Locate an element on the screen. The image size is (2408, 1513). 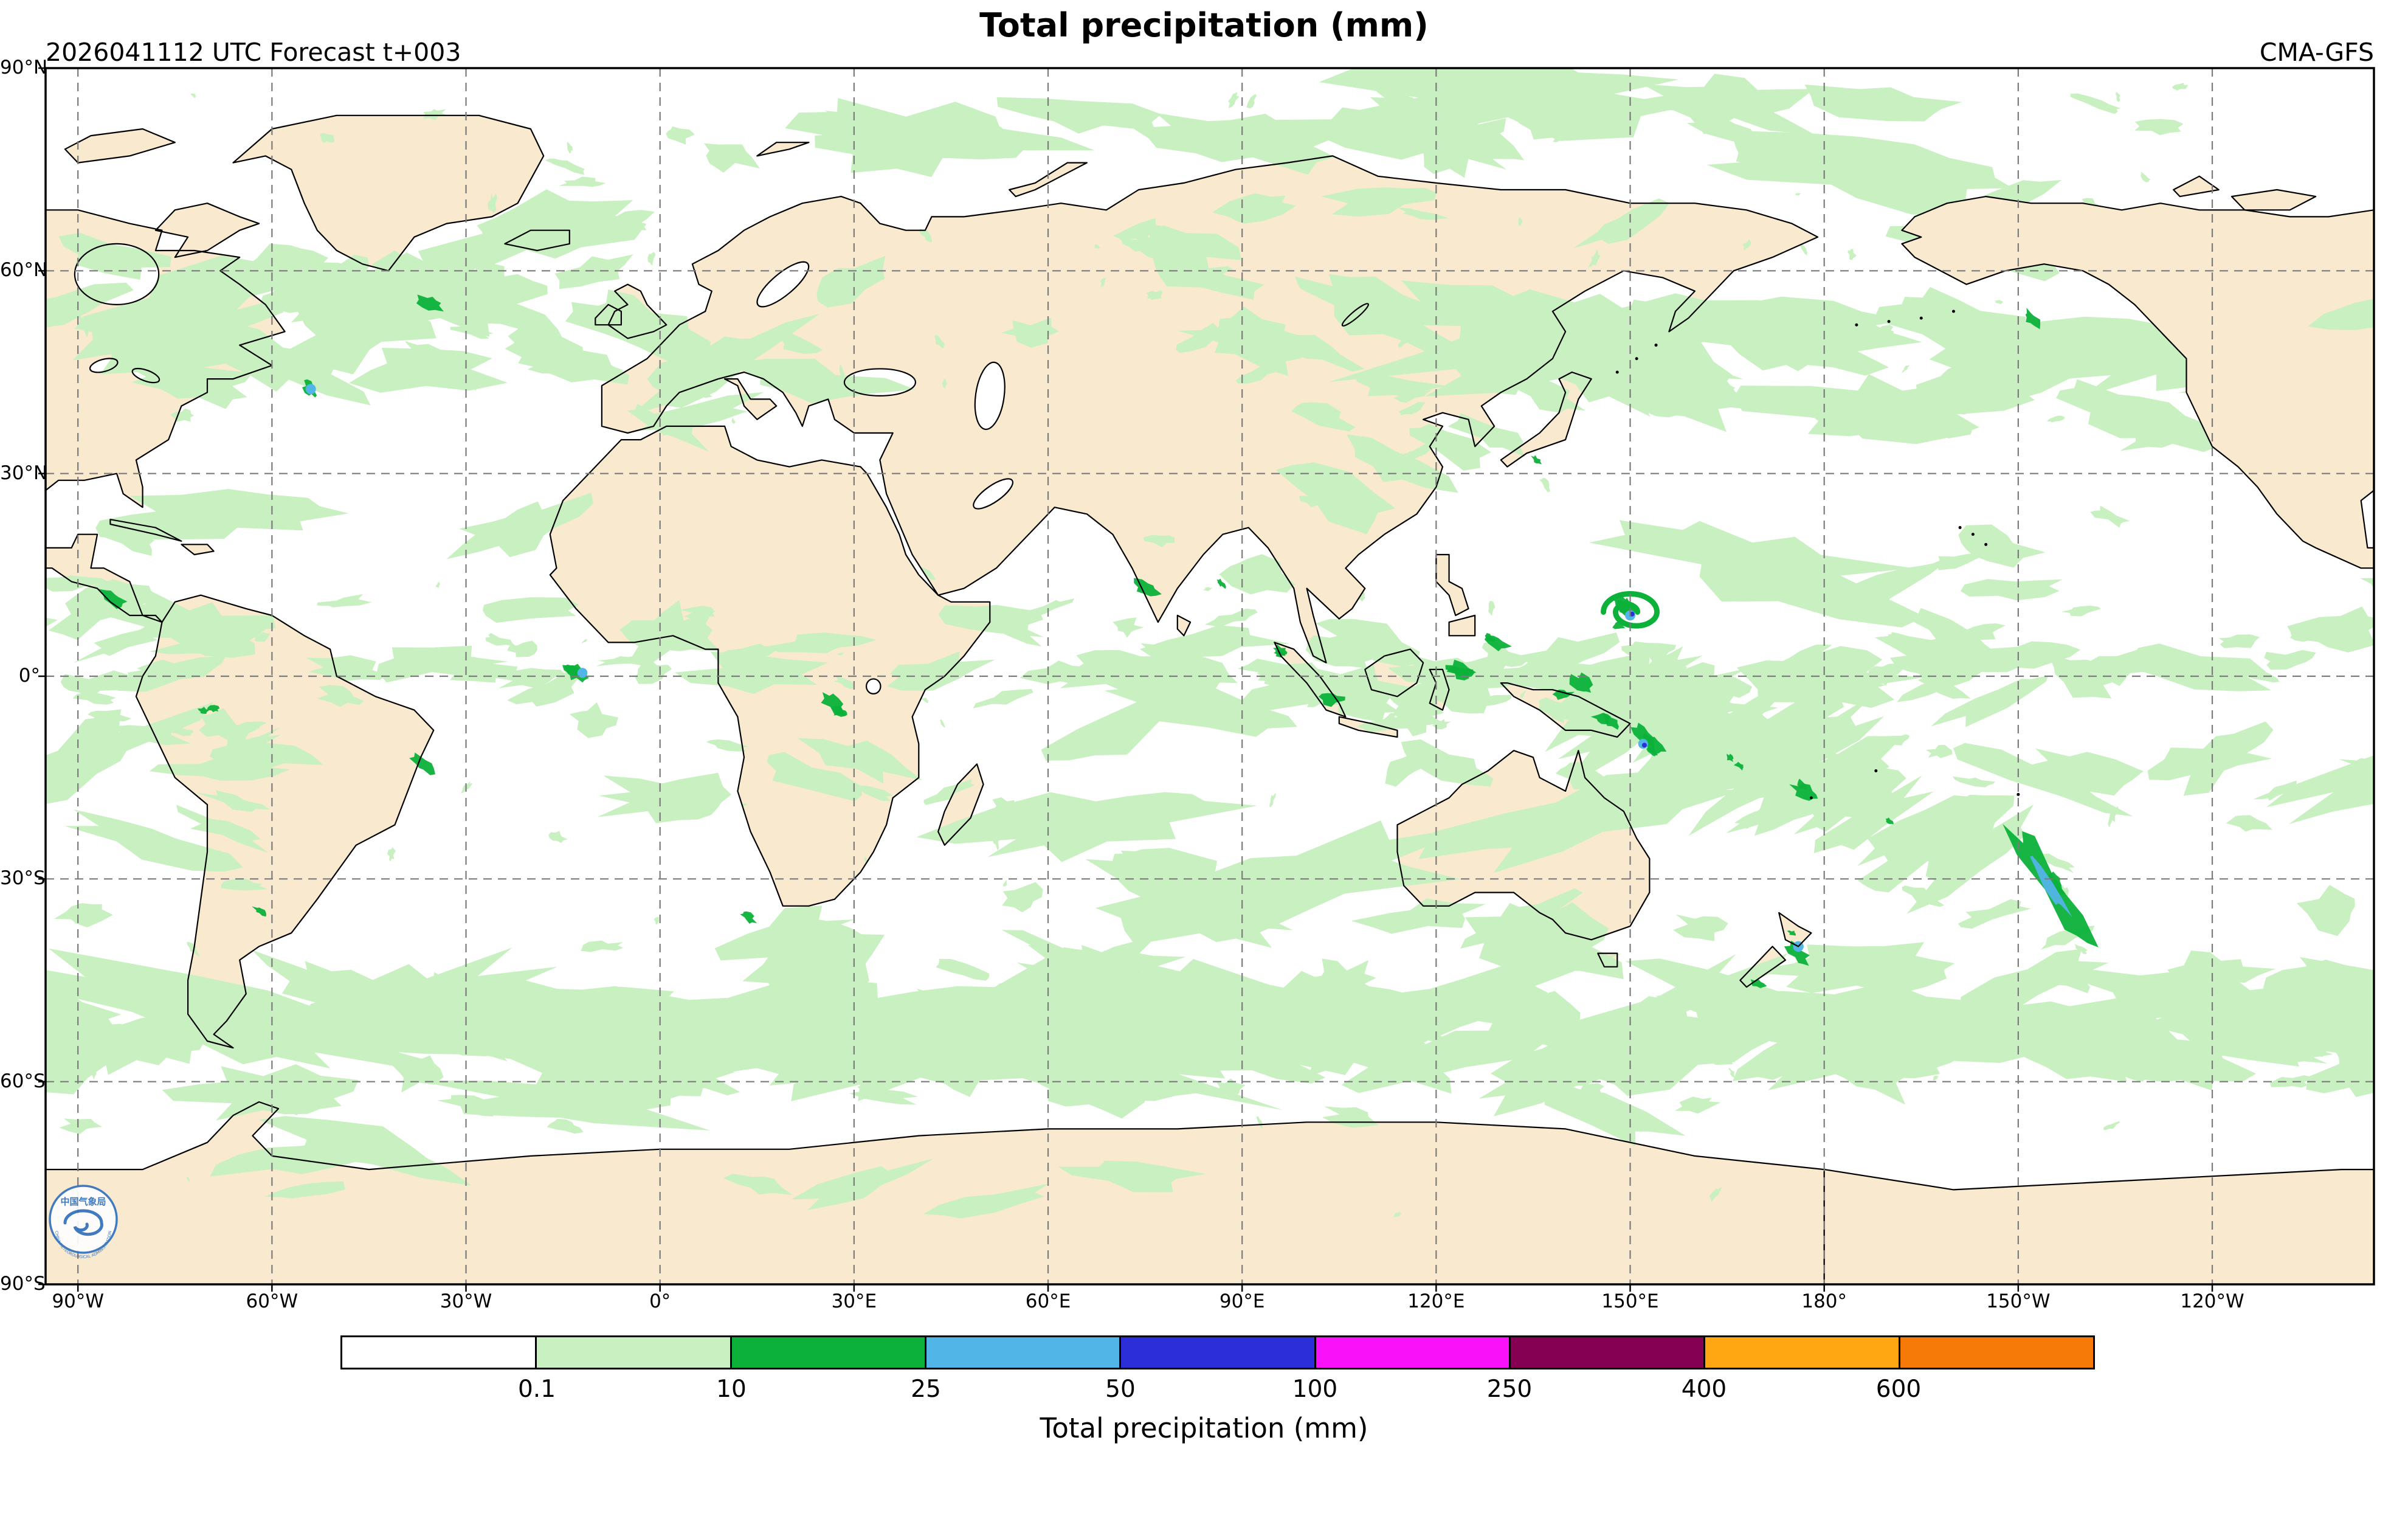
lon-tick-label: 90°W is located at coordinates (78, 1301).